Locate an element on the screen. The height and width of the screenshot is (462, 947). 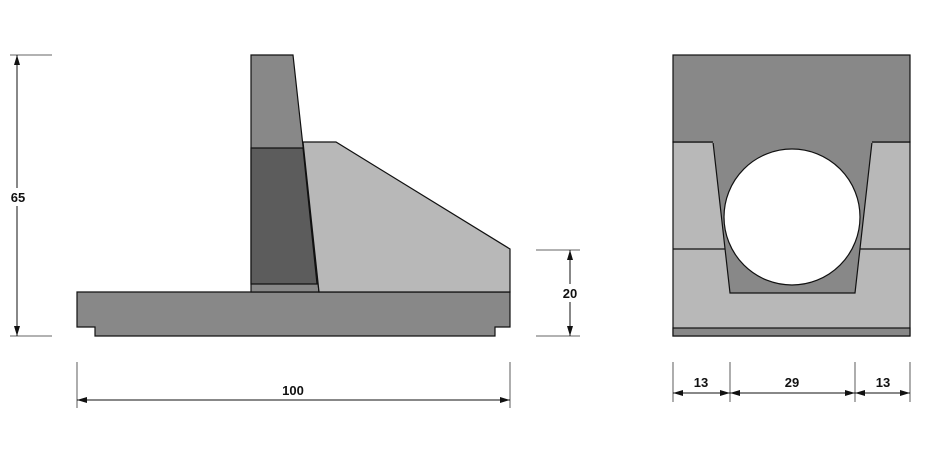
dimension-width: 100 is located at coordinates (293, 385).